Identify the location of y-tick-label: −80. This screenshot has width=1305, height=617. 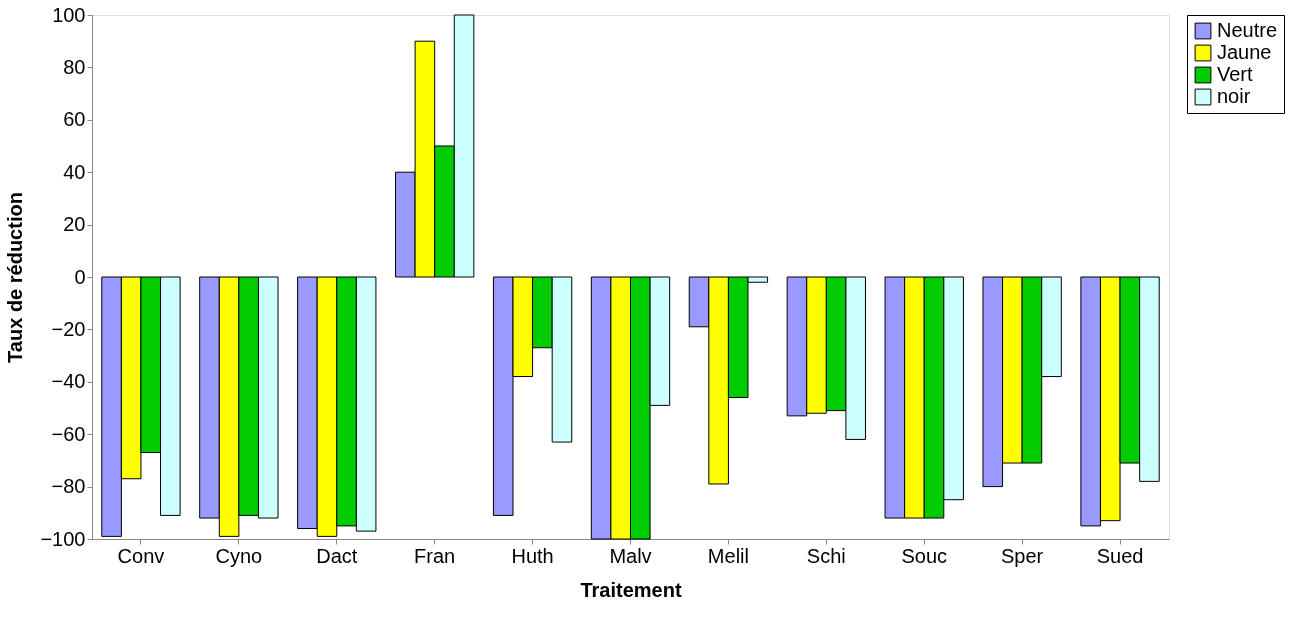
(68, 486).